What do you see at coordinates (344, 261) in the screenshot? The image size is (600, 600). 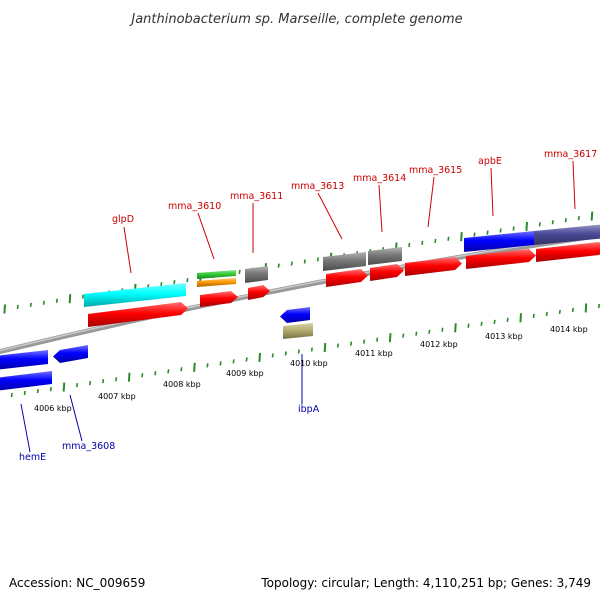 I see `feature-mma_3613-gray` at bounding box center [344, 261].